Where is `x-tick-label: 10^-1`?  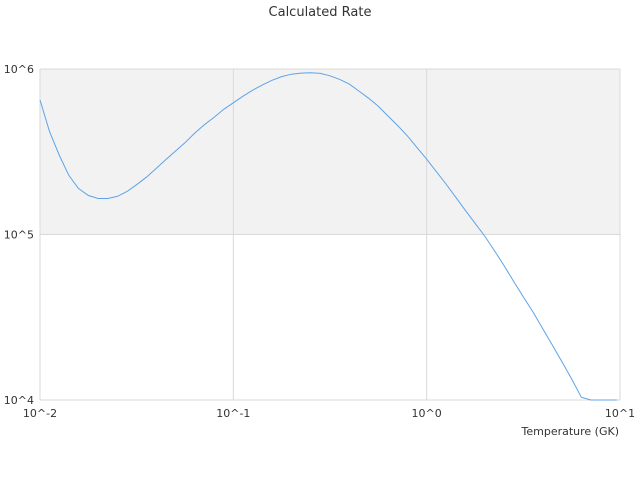 x-tick-label: 10^-1 is located at coordinates (233, 413).